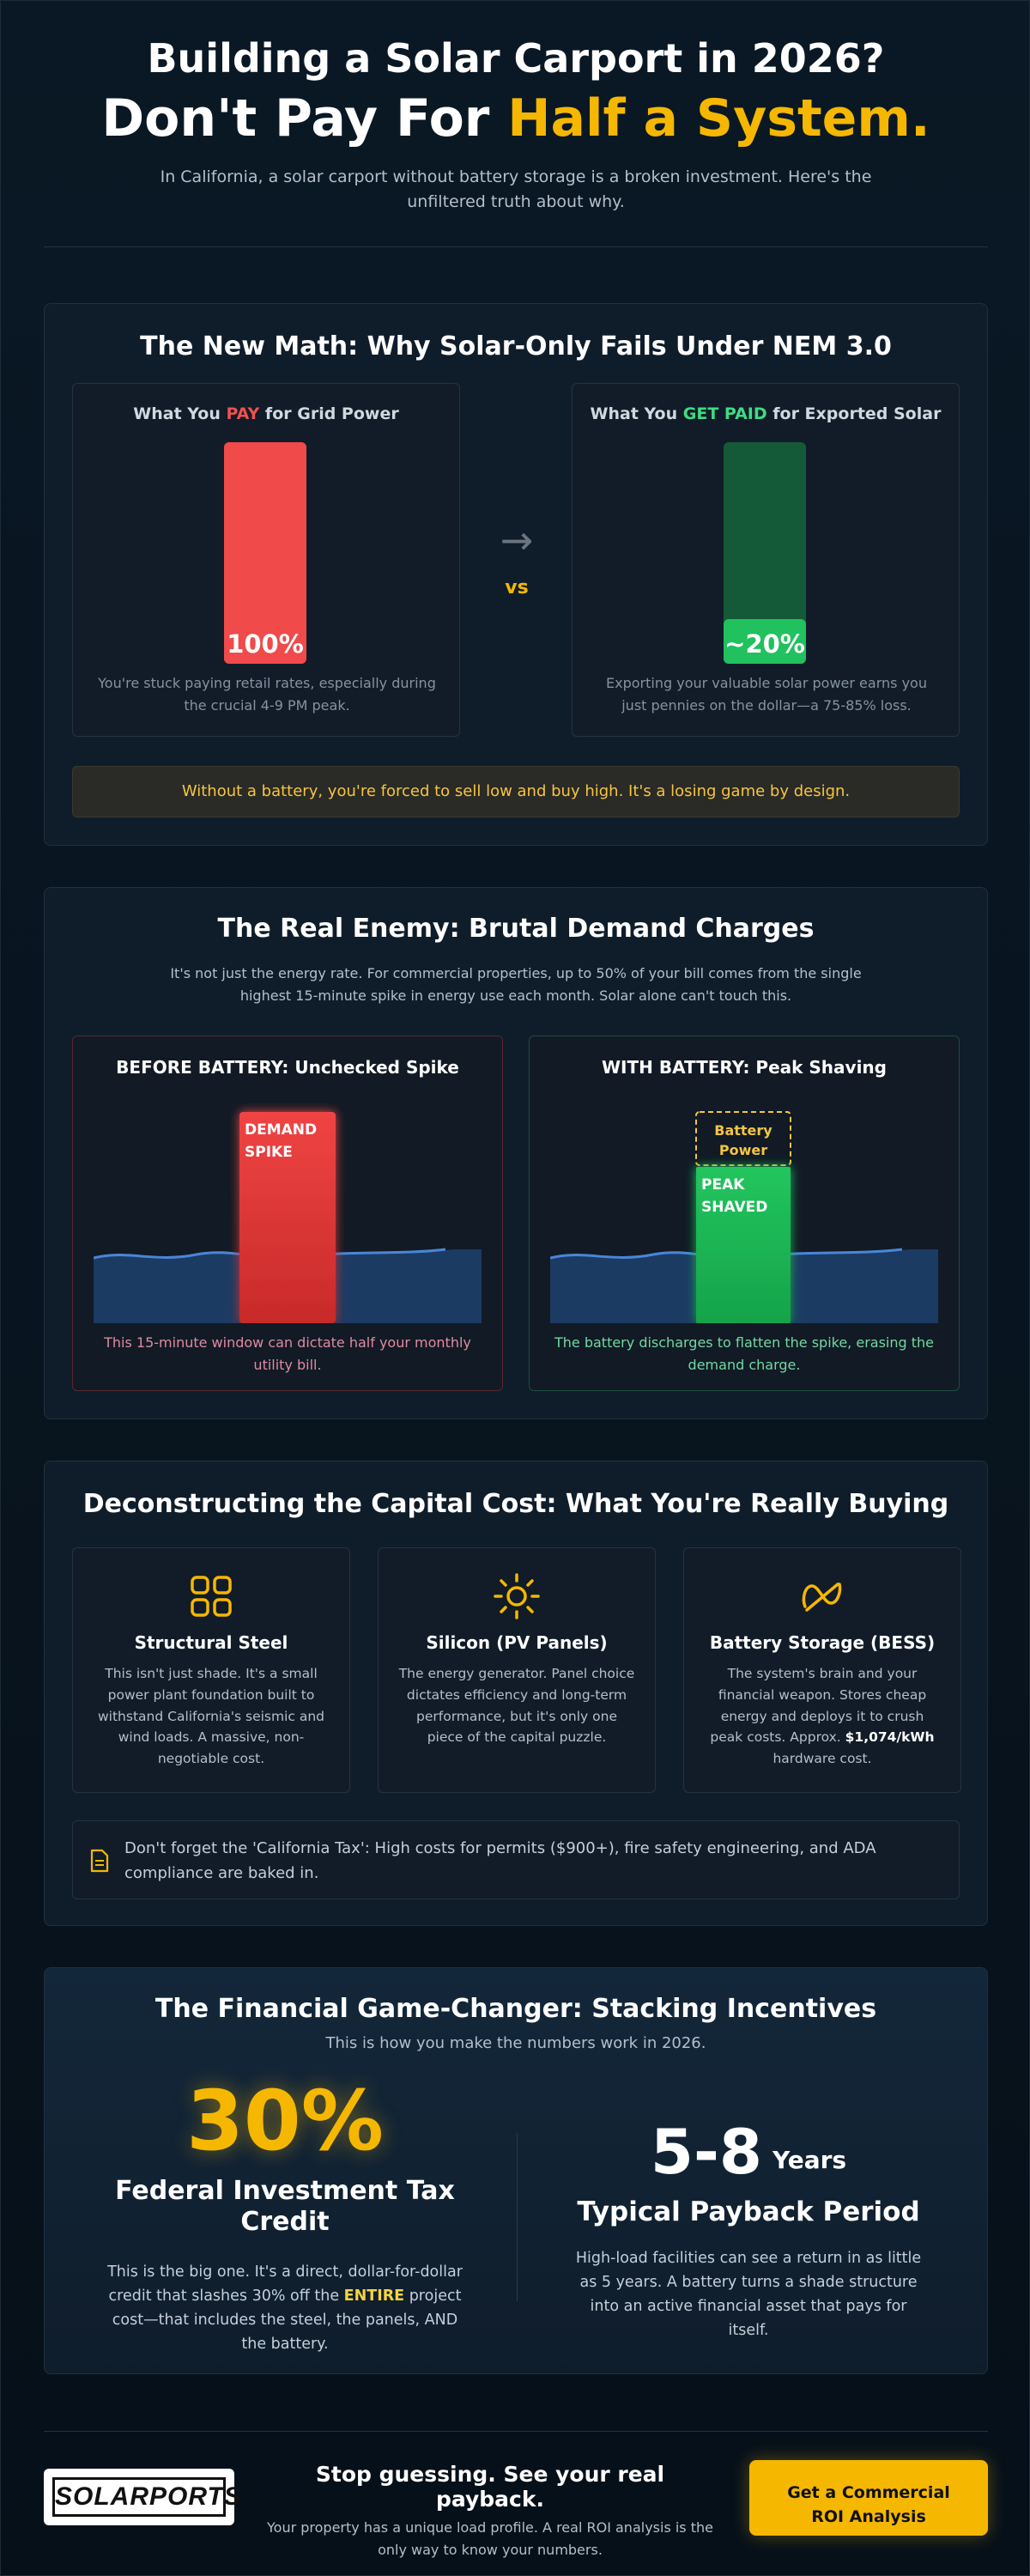 This screenshot has width=1030, height=2576. Describe the element at coordinates (516, 929) in the screenshot. I see `section-title: The Real Enemy: Brutal Demand Charges` at that location.